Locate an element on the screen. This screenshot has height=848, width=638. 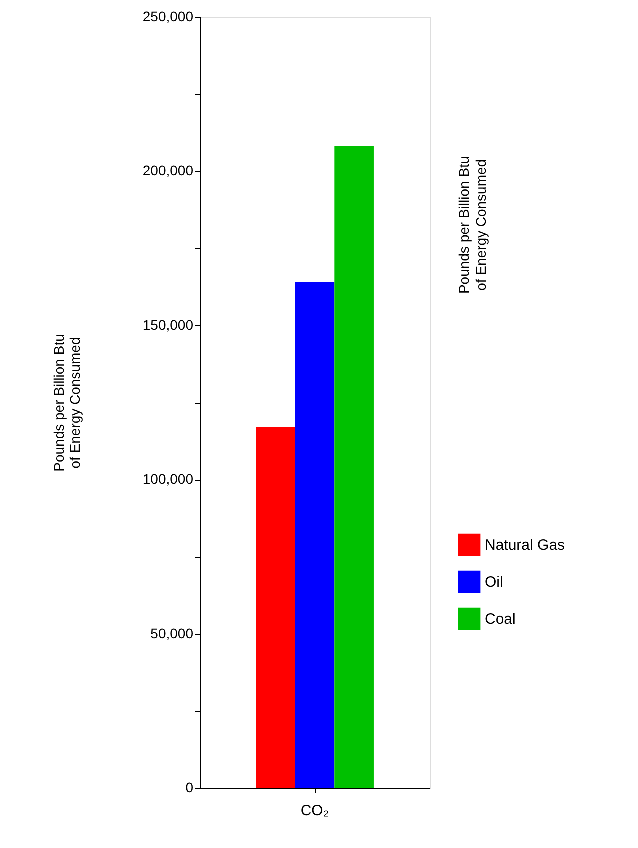
legend-label: Coal is located at coordinates (500, 619).